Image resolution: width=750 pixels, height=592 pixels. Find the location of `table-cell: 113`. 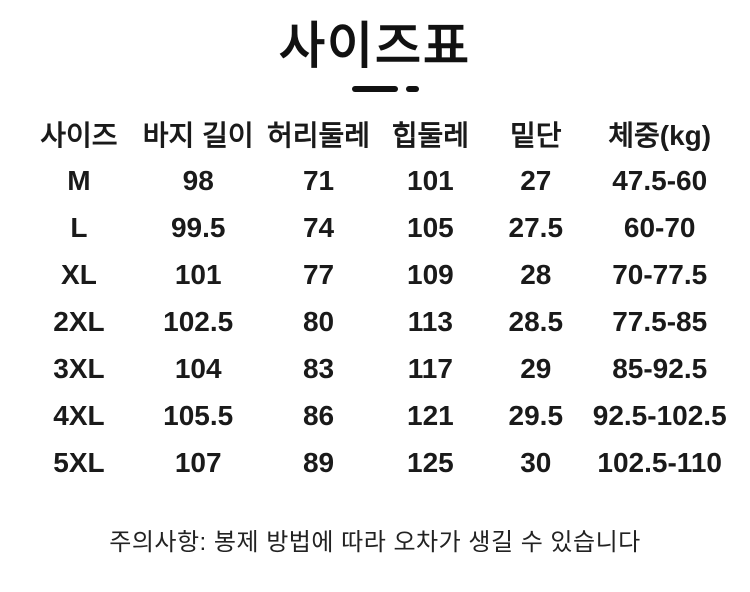

table-cell: 113 is located at coordinates (430, 321).